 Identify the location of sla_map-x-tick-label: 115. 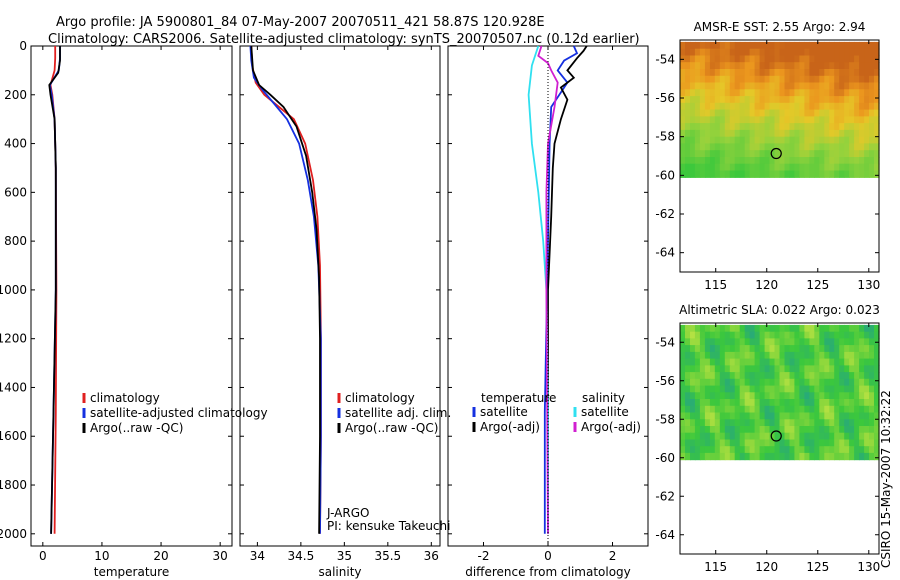
(715, 567).